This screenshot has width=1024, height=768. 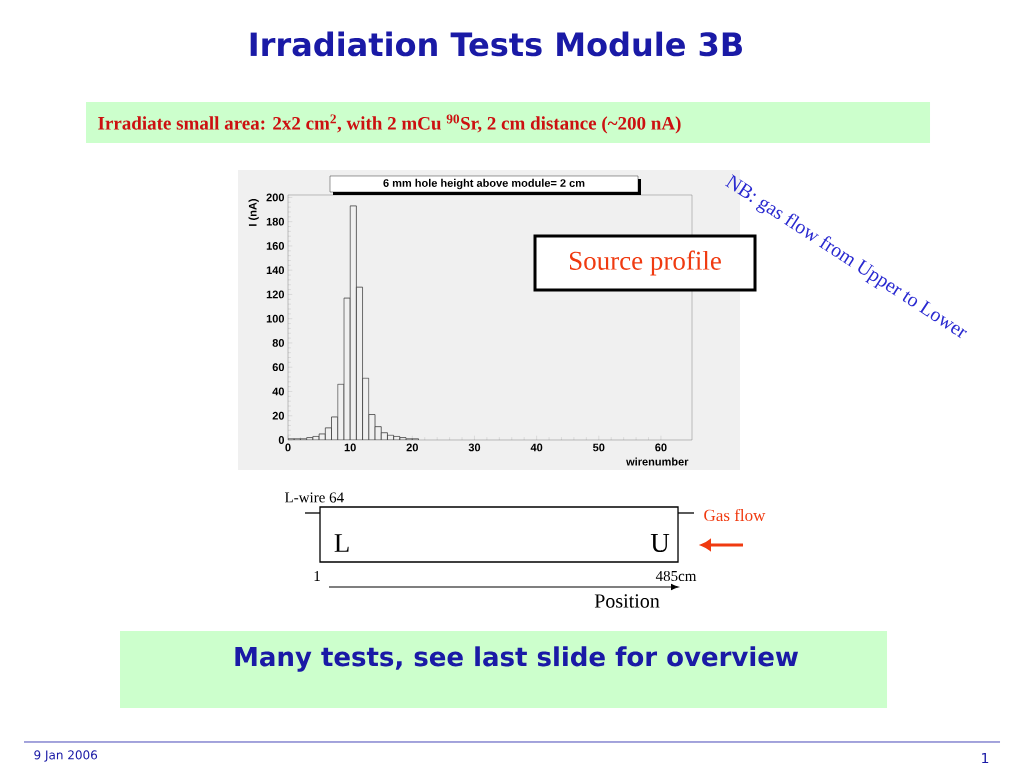 I want to click on y-tick-label: 160, so click(x=275, y=246).